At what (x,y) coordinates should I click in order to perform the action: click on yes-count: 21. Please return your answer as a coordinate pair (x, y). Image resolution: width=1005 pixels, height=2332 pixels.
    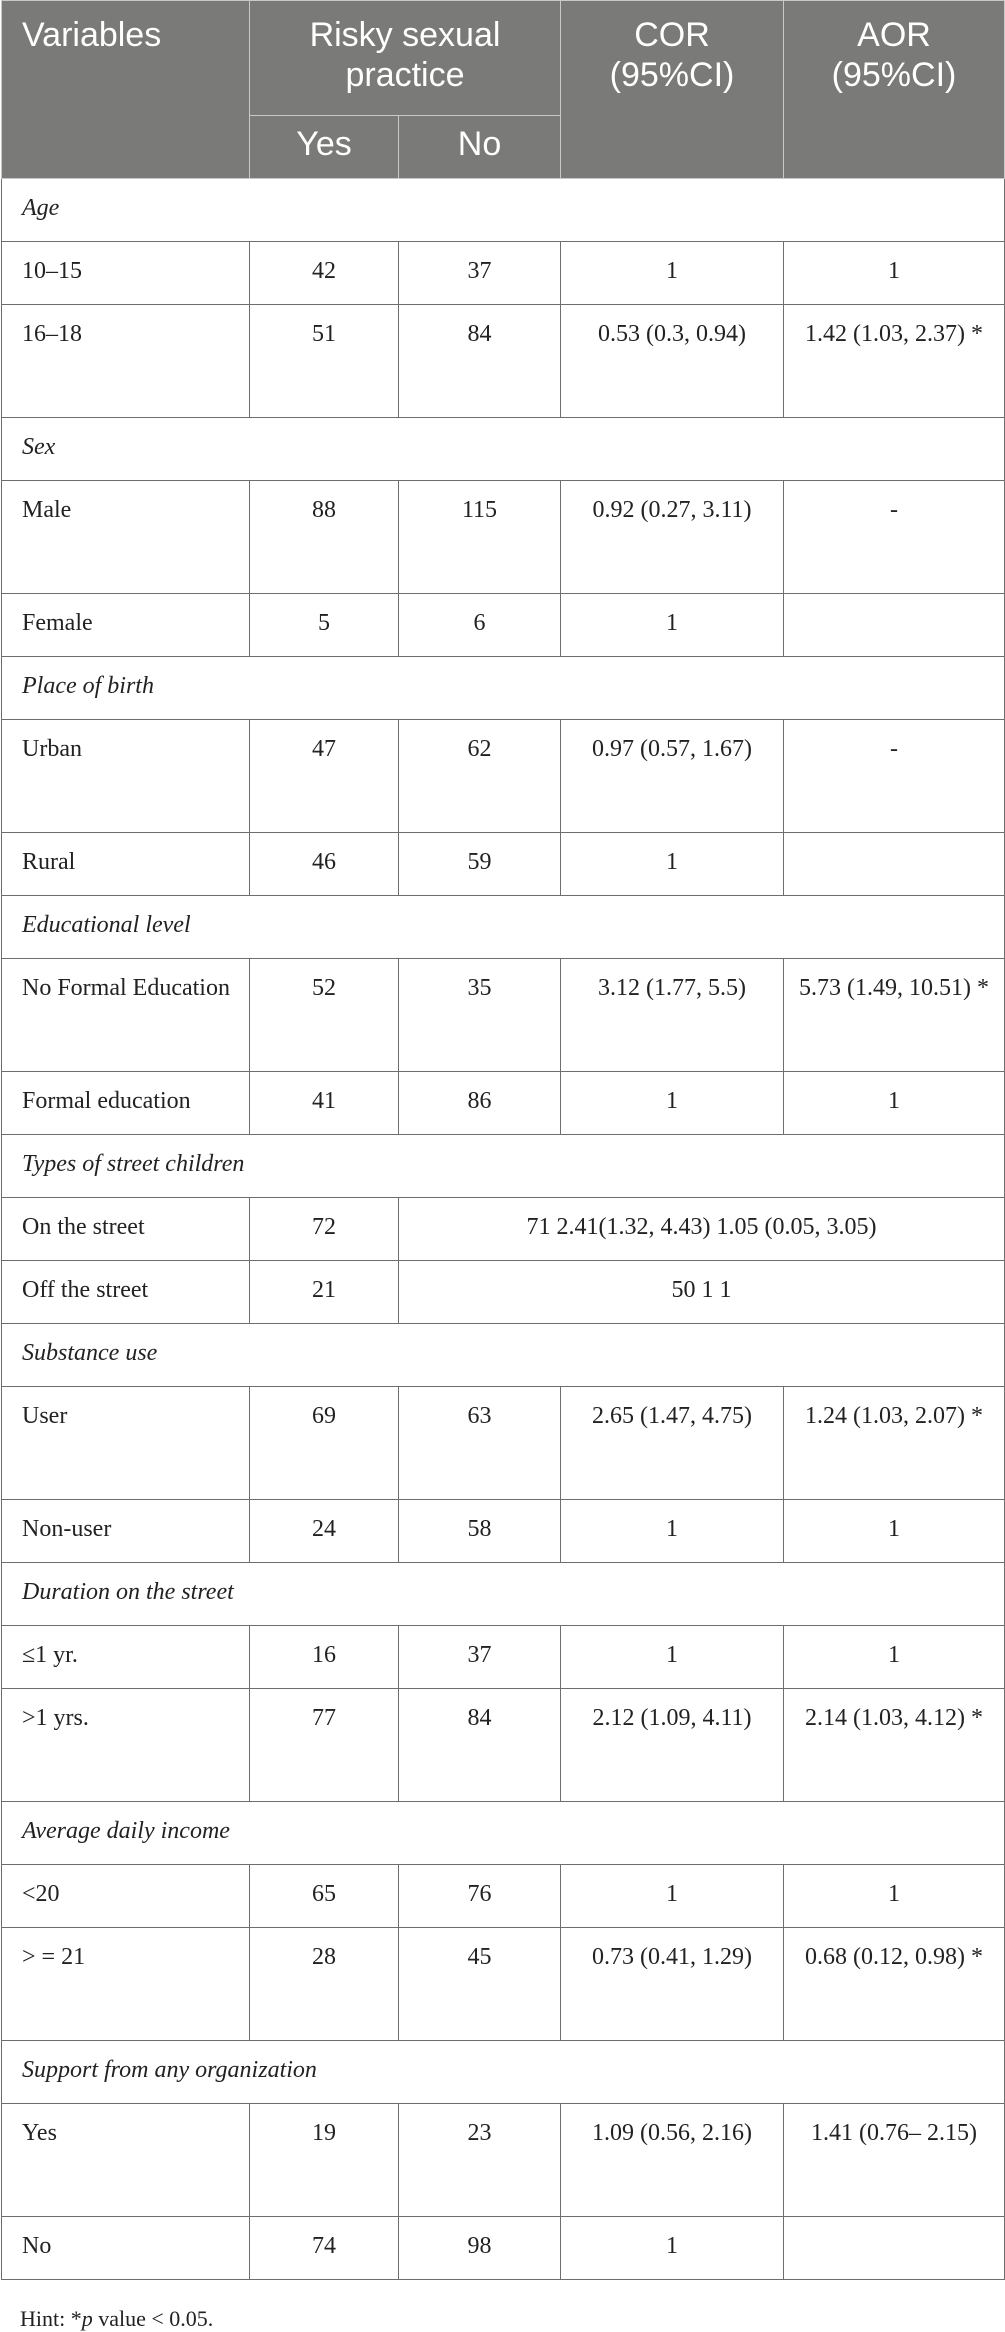
    Looking at the image, I should click on (324, 1292).